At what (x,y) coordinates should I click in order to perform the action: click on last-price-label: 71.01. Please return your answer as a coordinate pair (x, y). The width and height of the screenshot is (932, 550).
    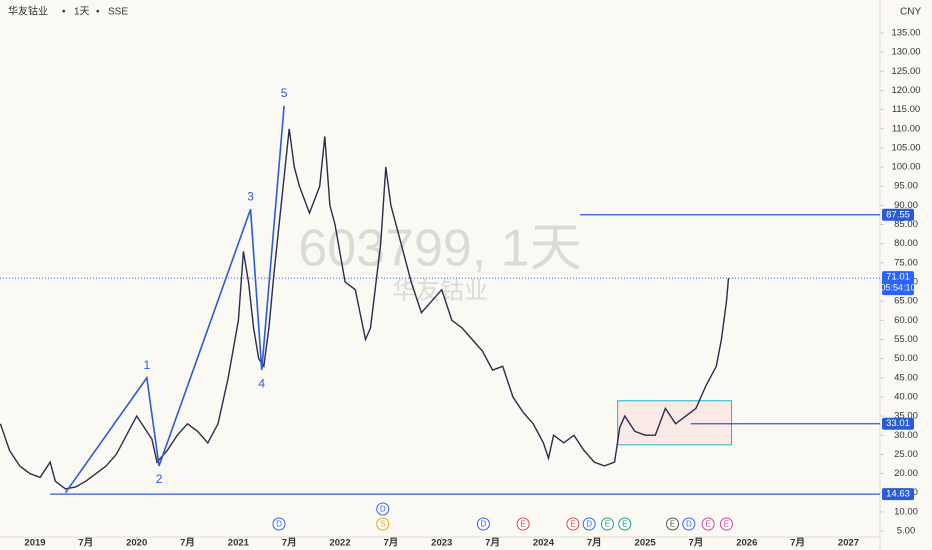
    Looking at the image, I should click on (898, 277).